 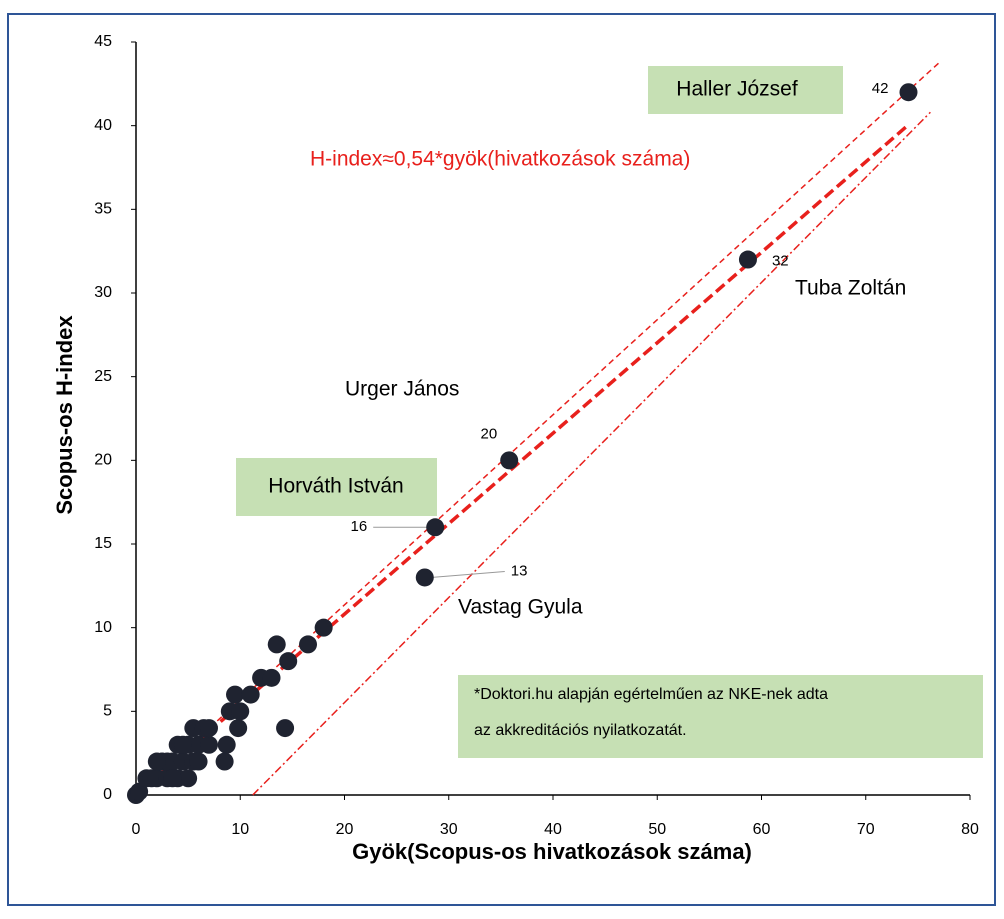 I want to click on annotation: Haller József, so click(x=737, y=89).